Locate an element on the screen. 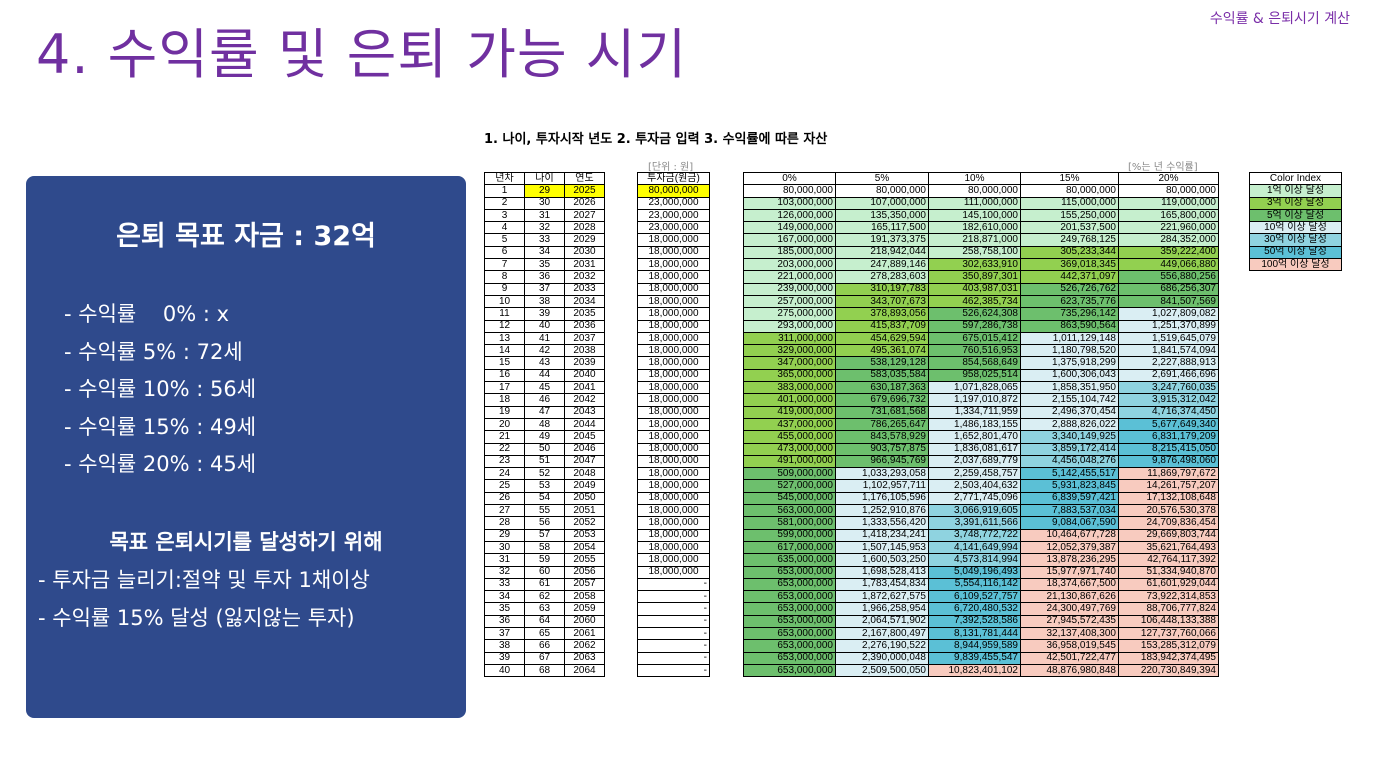 Image resolution: width=1378 pixels, height=771 pixels. table-row: 7 35 2031 is located at coordinates (544, 265).